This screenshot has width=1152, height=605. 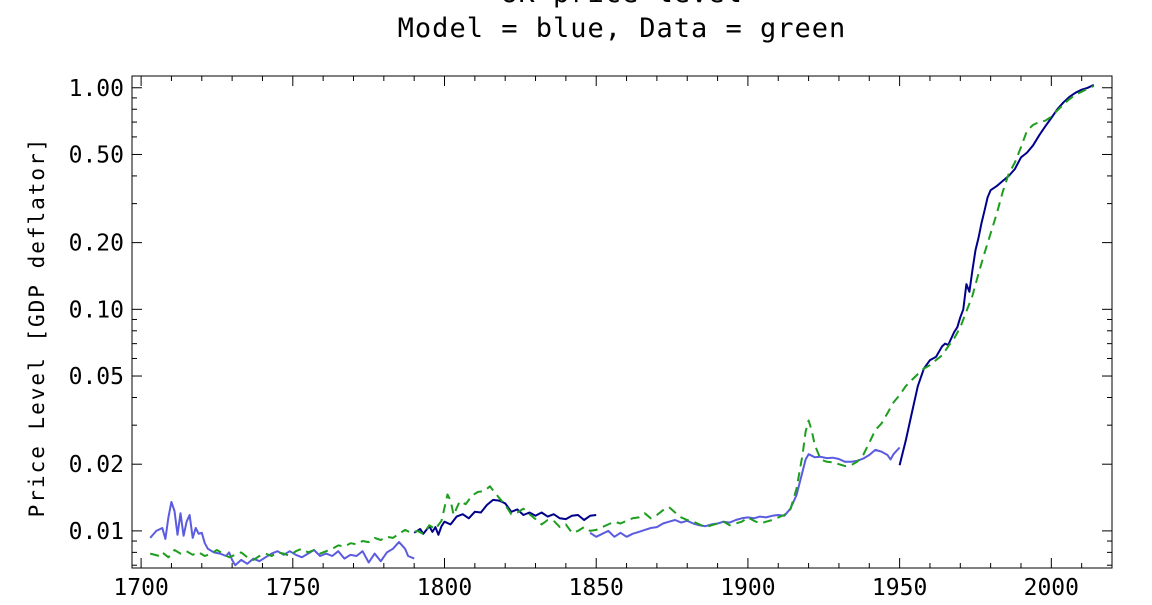 What do you see at coordinates (96, 532) in the screenshot?
I see `y-tick-label: 0.01` at bounding box center [96, 532].